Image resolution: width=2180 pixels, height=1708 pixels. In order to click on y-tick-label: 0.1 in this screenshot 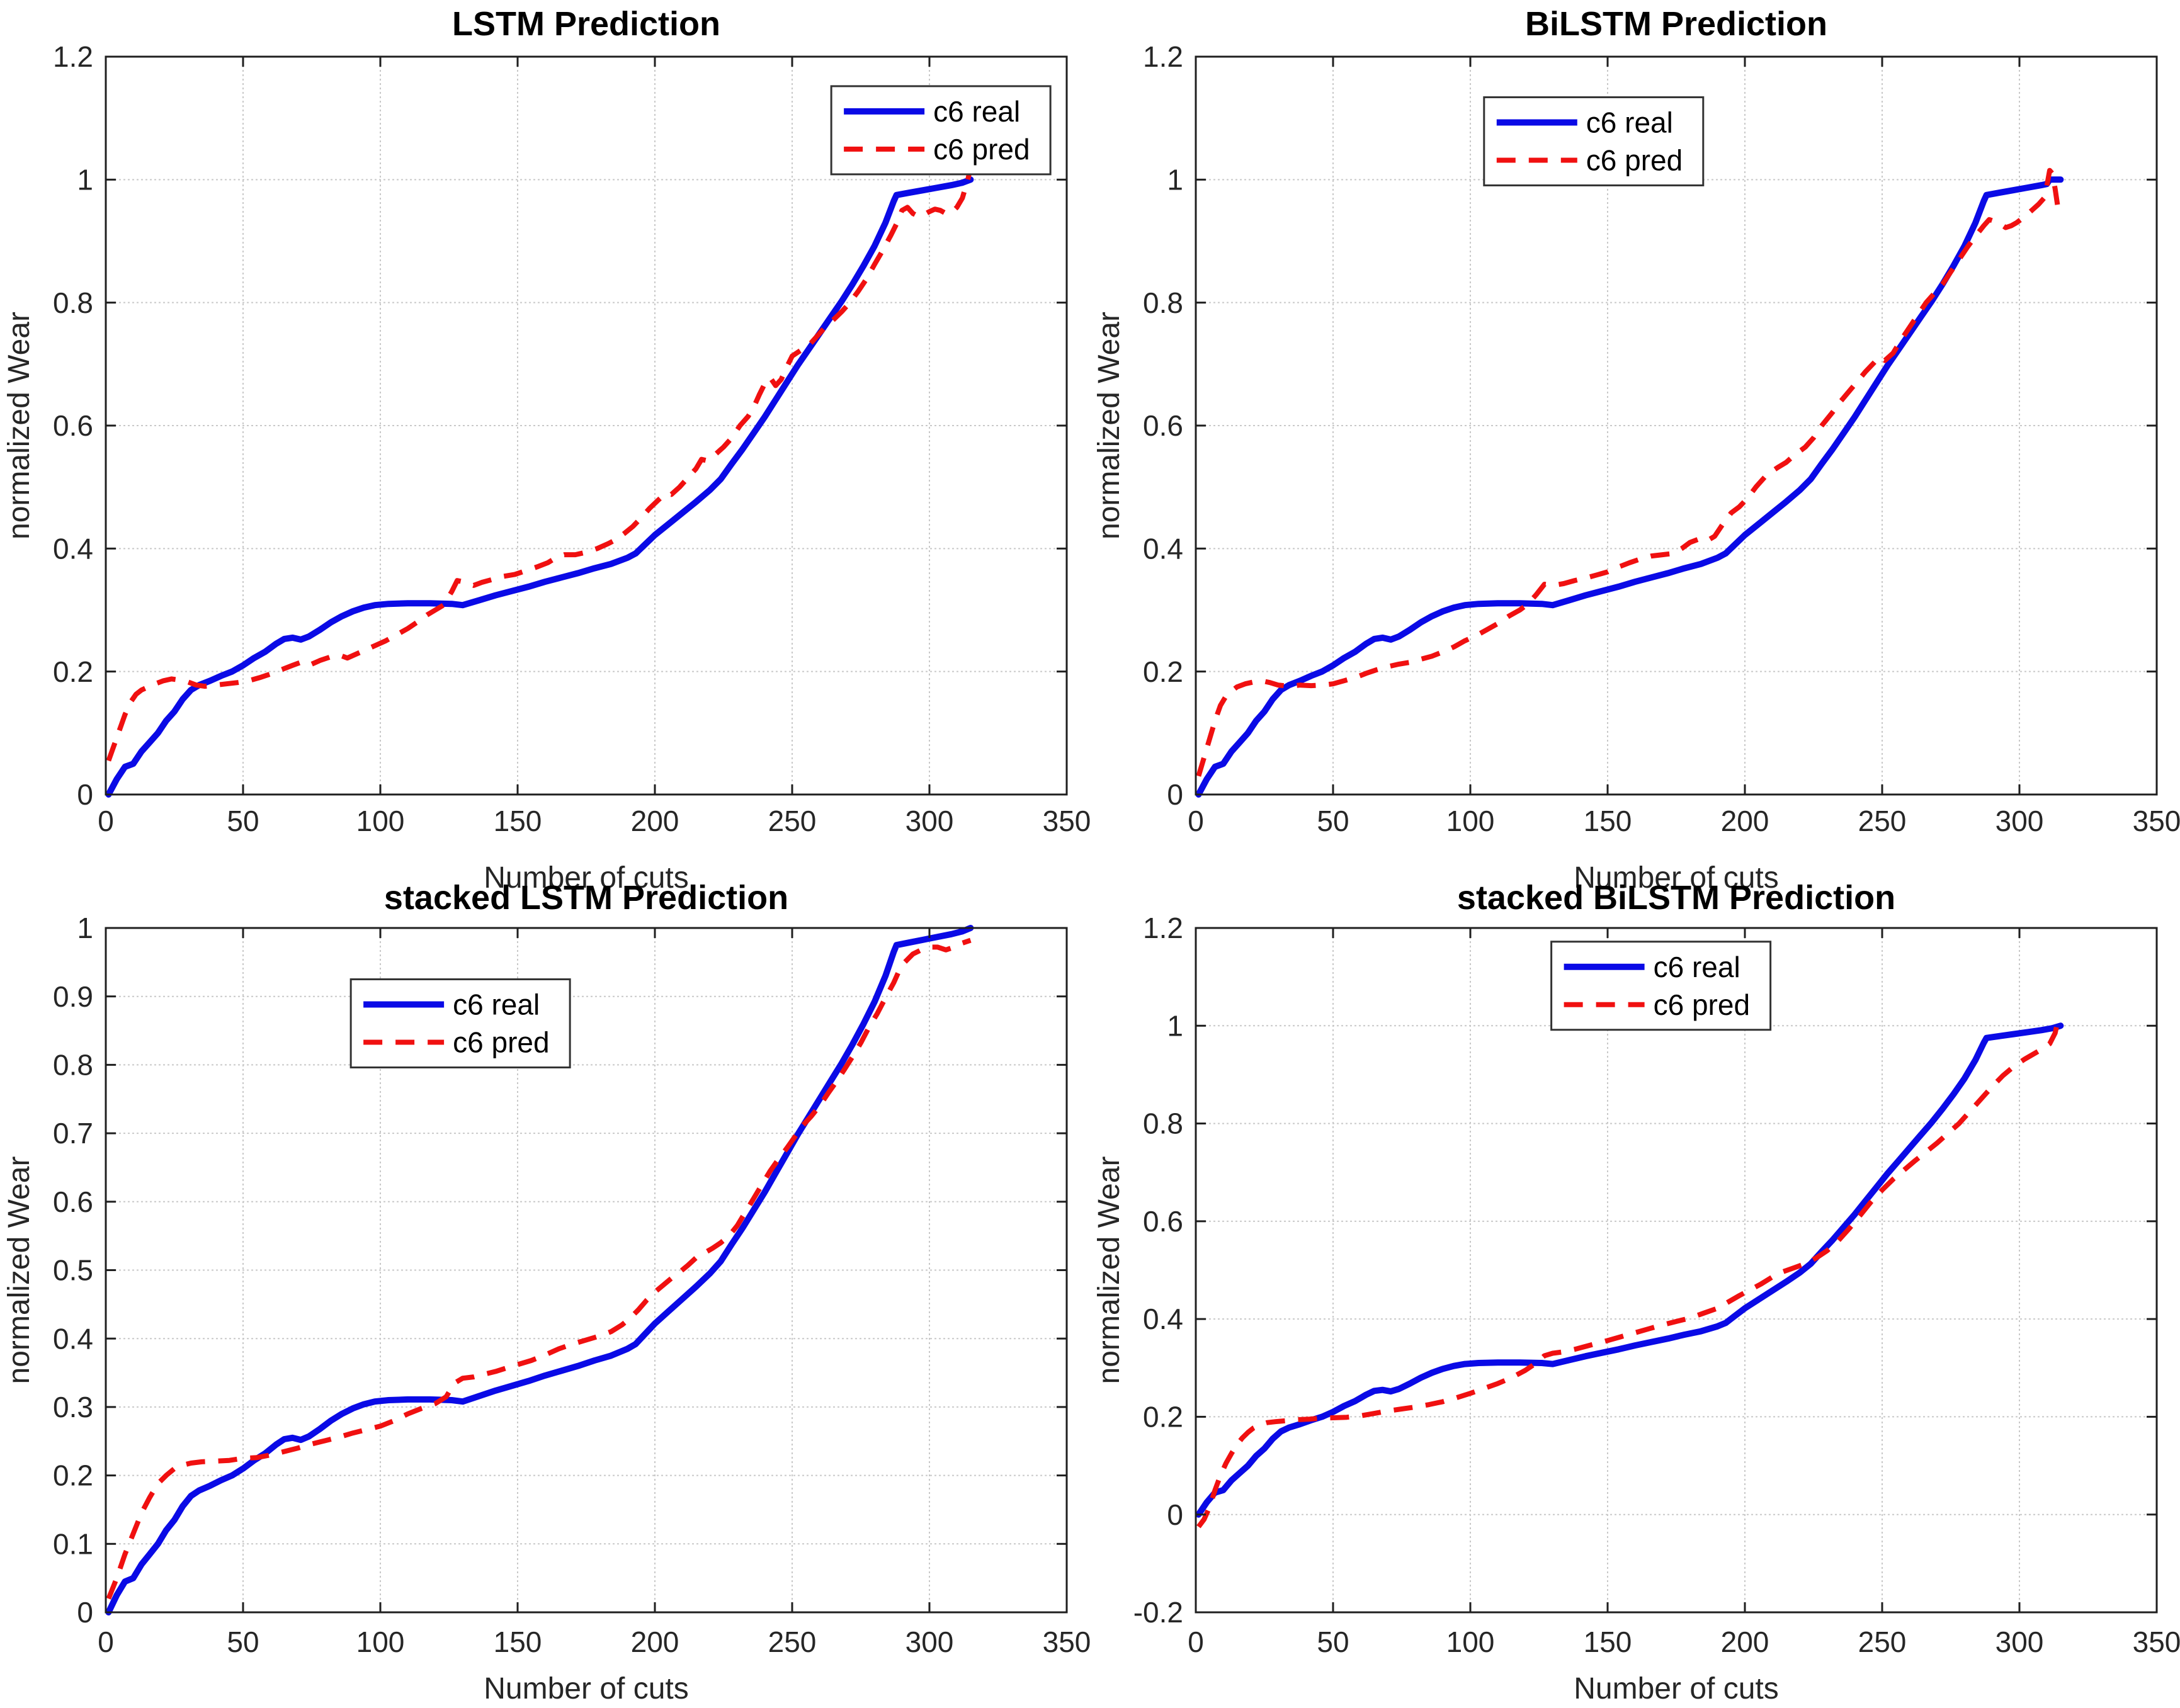, I will do `click(73, 1543)`.